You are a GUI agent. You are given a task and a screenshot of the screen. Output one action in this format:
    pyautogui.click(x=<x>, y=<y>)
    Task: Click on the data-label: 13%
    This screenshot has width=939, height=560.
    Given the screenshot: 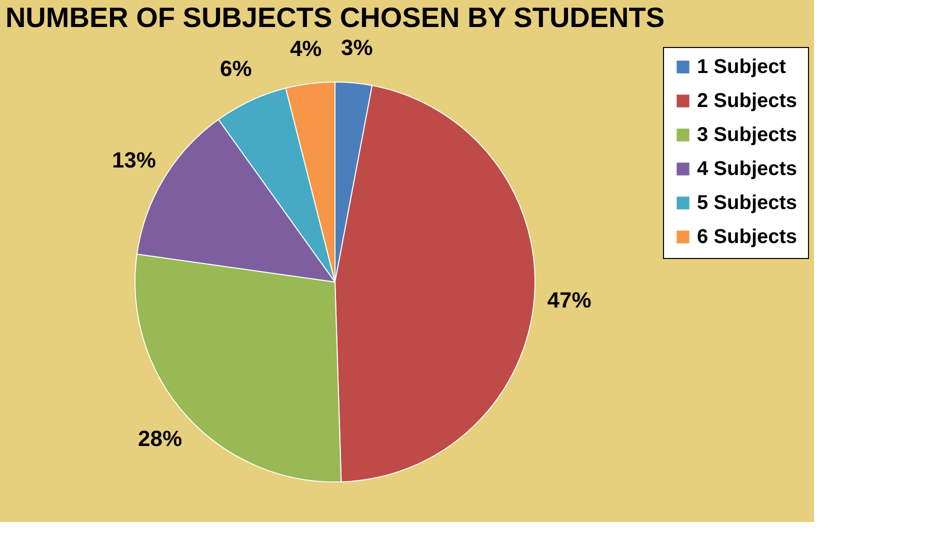 What is the action you would take?
    pyautogui.click(x=134, y=159)
    